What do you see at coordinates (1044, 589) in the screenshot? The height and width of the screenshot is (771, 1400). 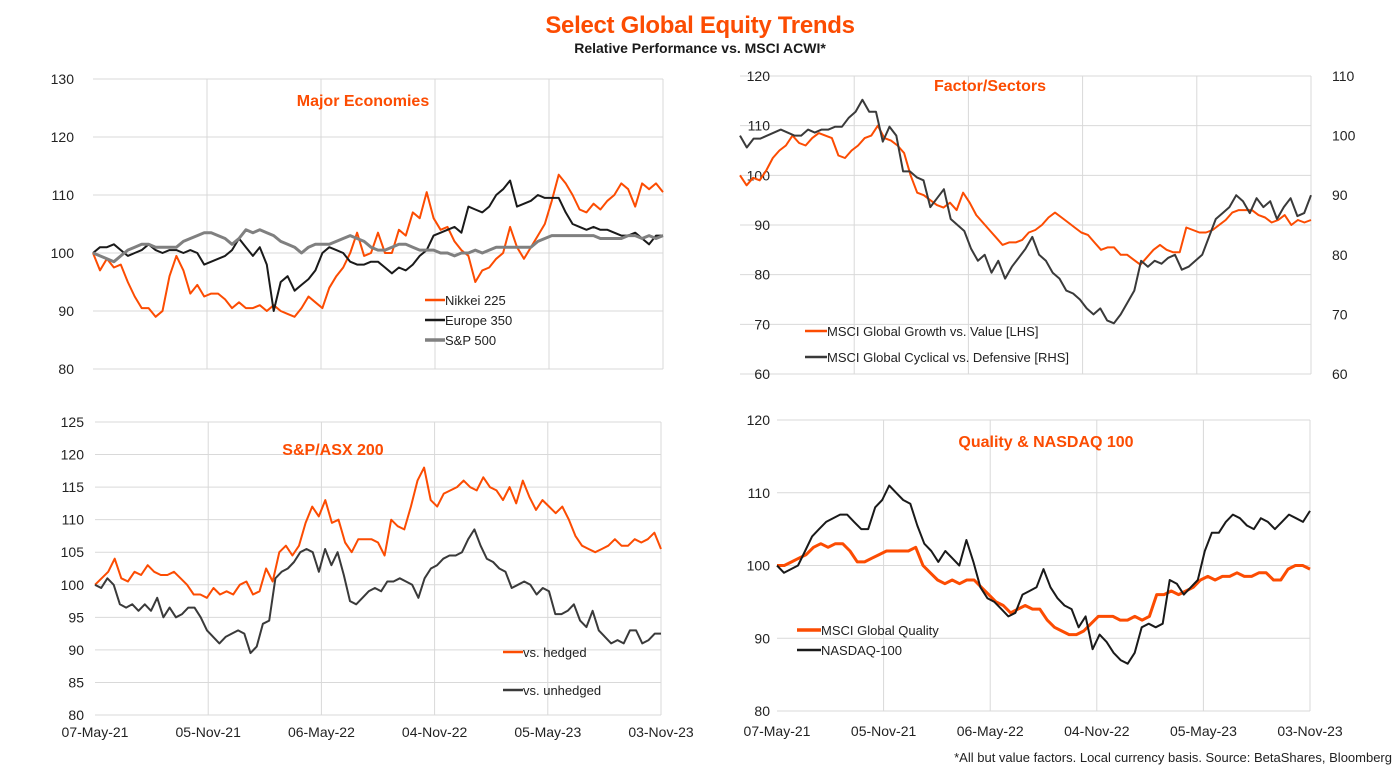 I see `series-line-msci-global-quality` at bounding box center [1044, 589].